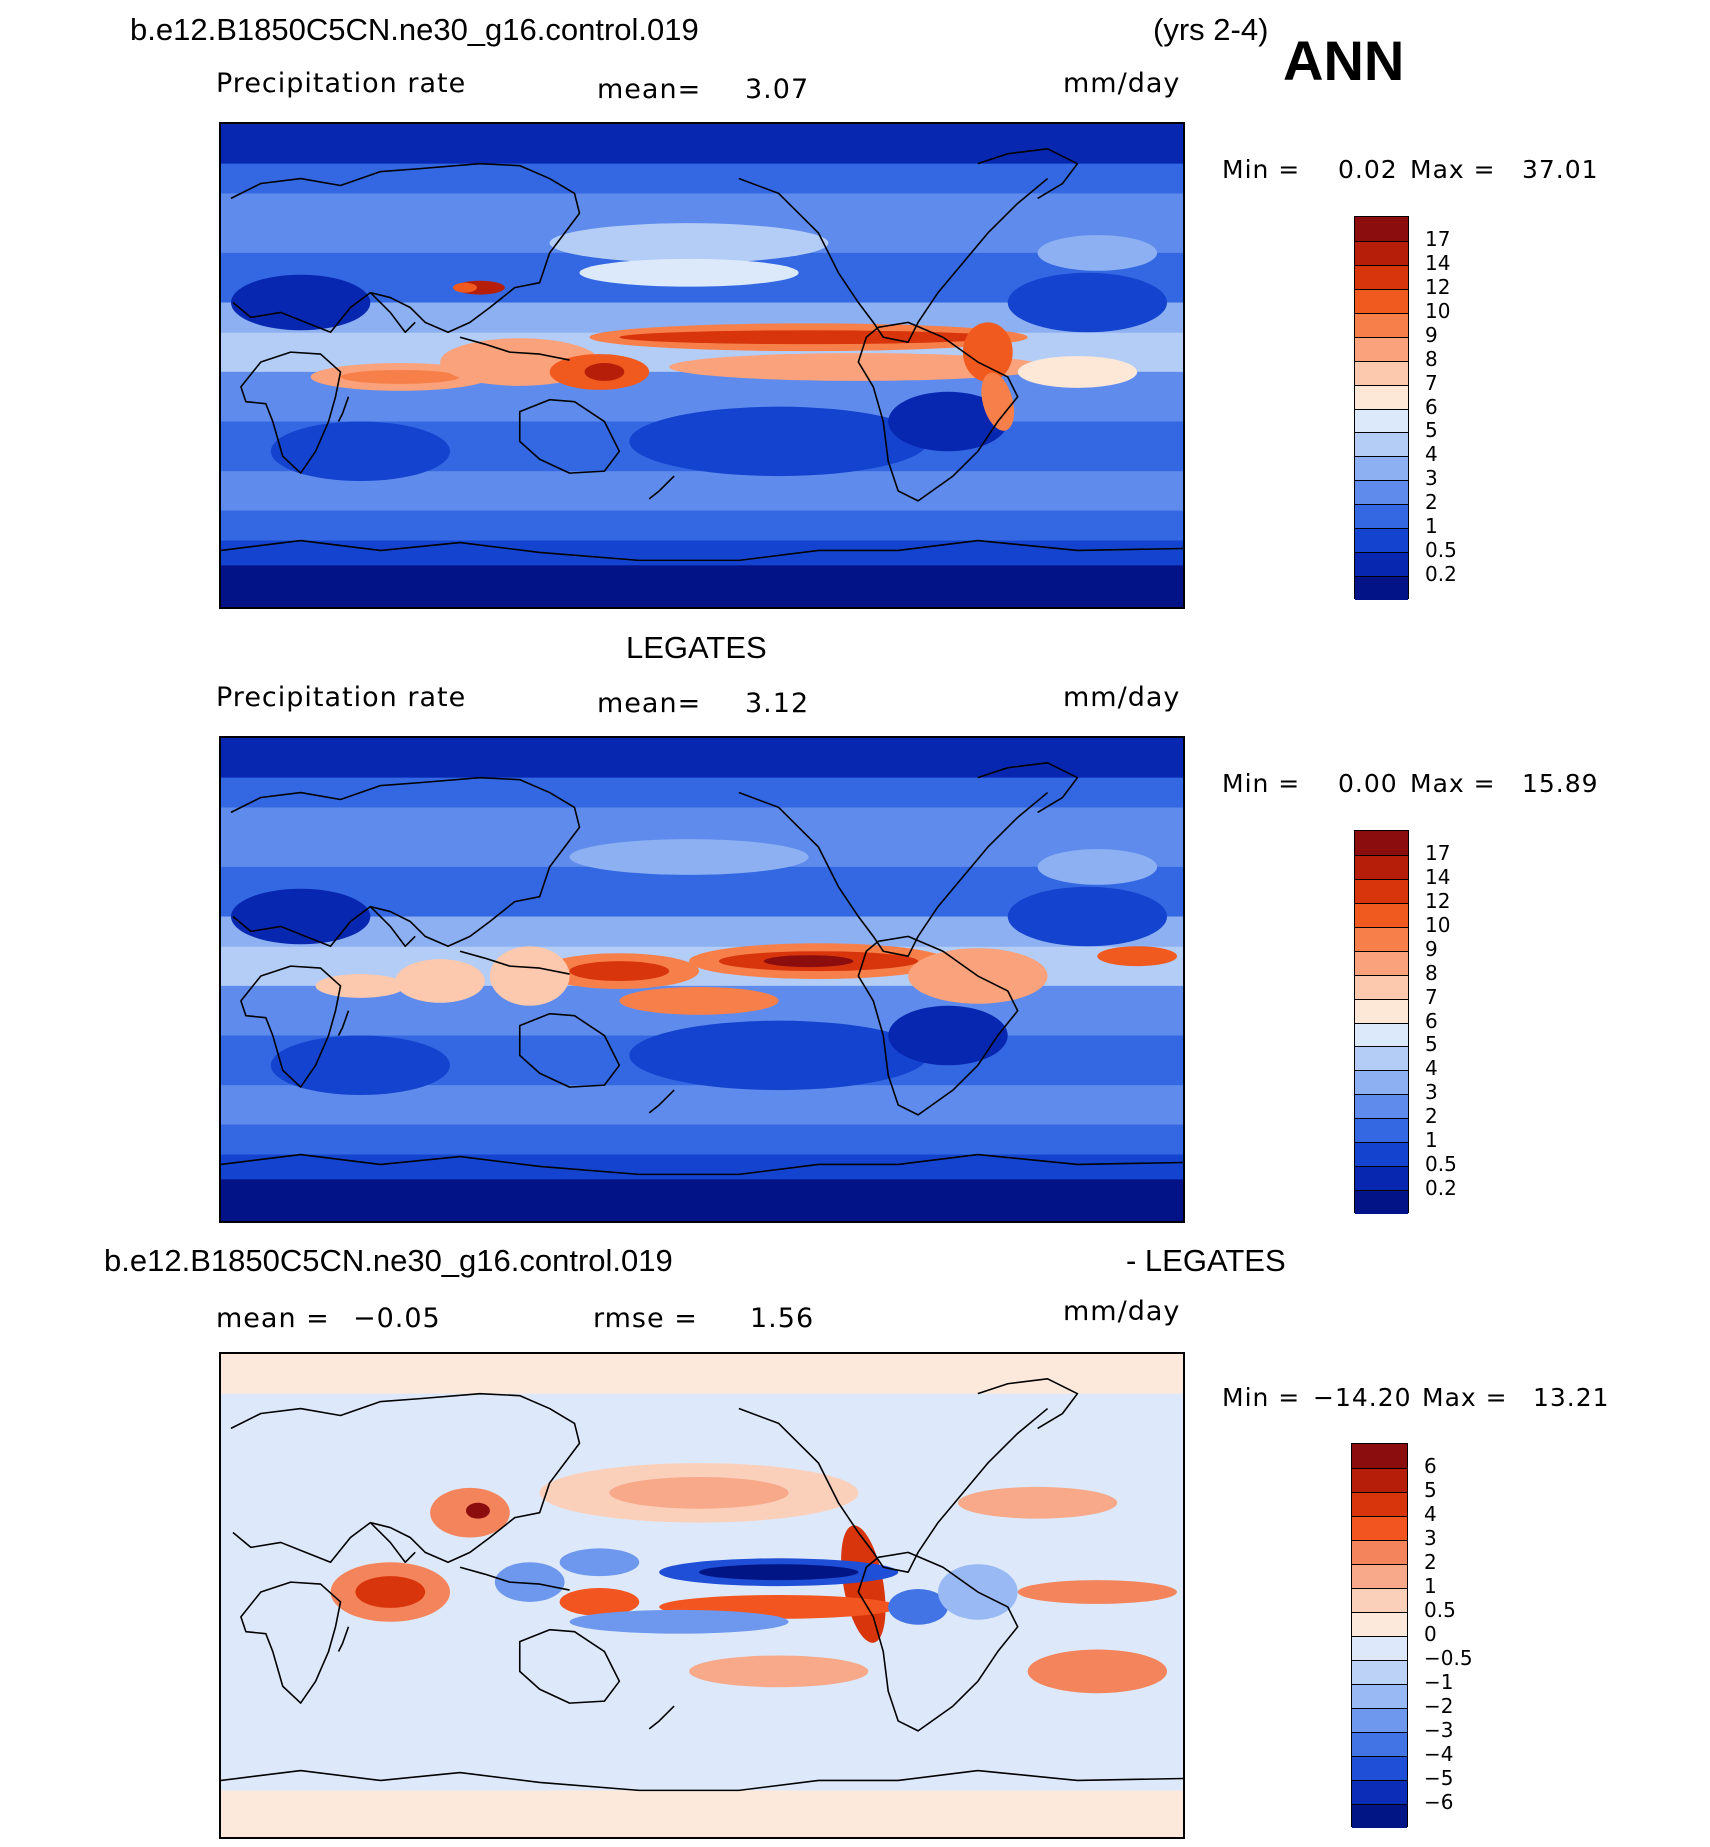 Image resolution: width=1710 pixels, height=1847 pixels. I want to click on coastlines, so click(702, 969).